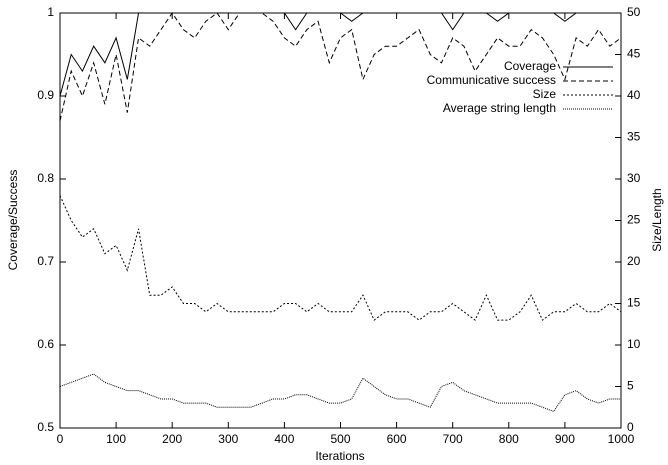 The height and width of the screenshot is (465, 668). Describe the element at coordinates (657, 219) in the screenshot. I see `y2-axis-label: Size/Length` at that location.